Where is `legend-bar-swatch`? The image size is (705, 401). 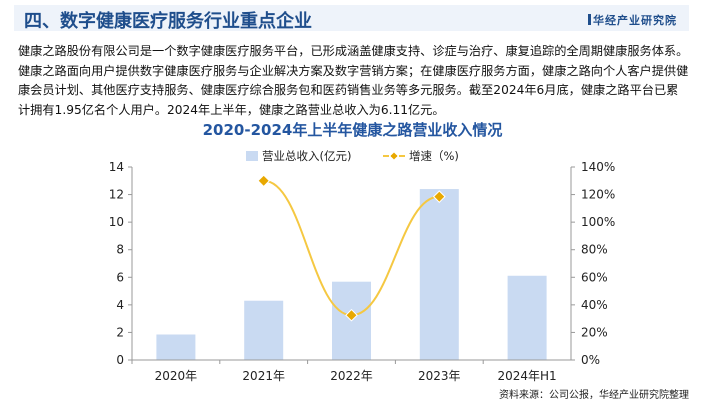
legend-bar-swatch is located at coordinates (252, 156).